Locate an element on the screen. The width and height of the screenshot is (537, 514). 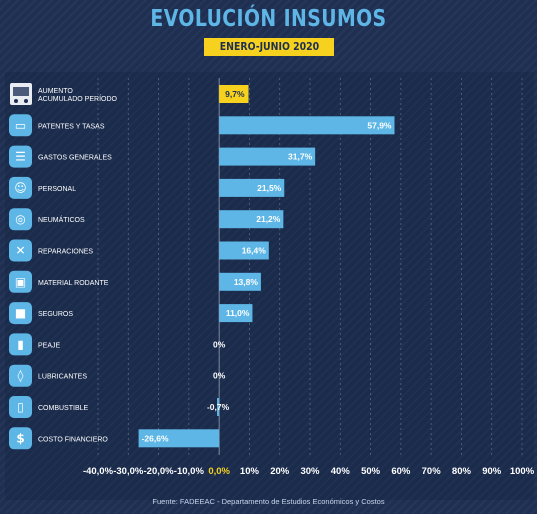
chart-title: EVOLUCIÓN INSUMOS is located at coordinates (268, 19).